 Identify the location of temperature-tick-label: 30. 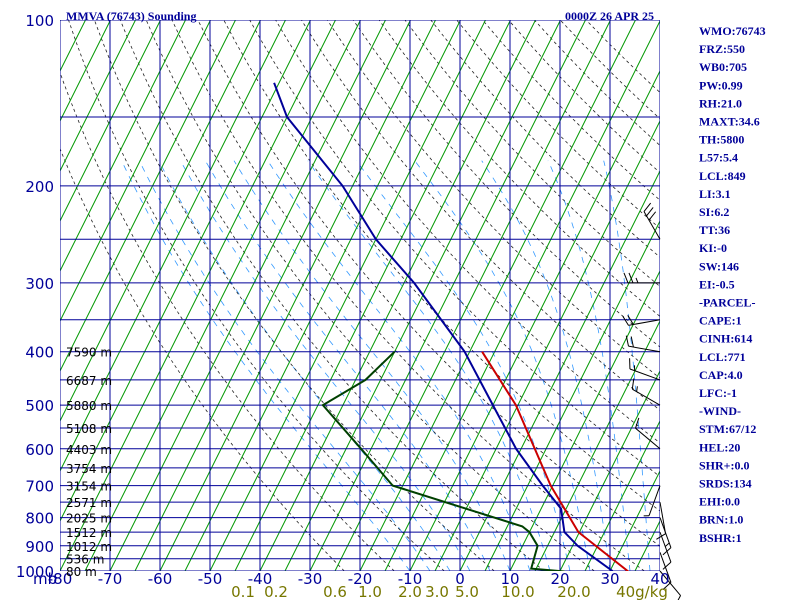
(609, 579).